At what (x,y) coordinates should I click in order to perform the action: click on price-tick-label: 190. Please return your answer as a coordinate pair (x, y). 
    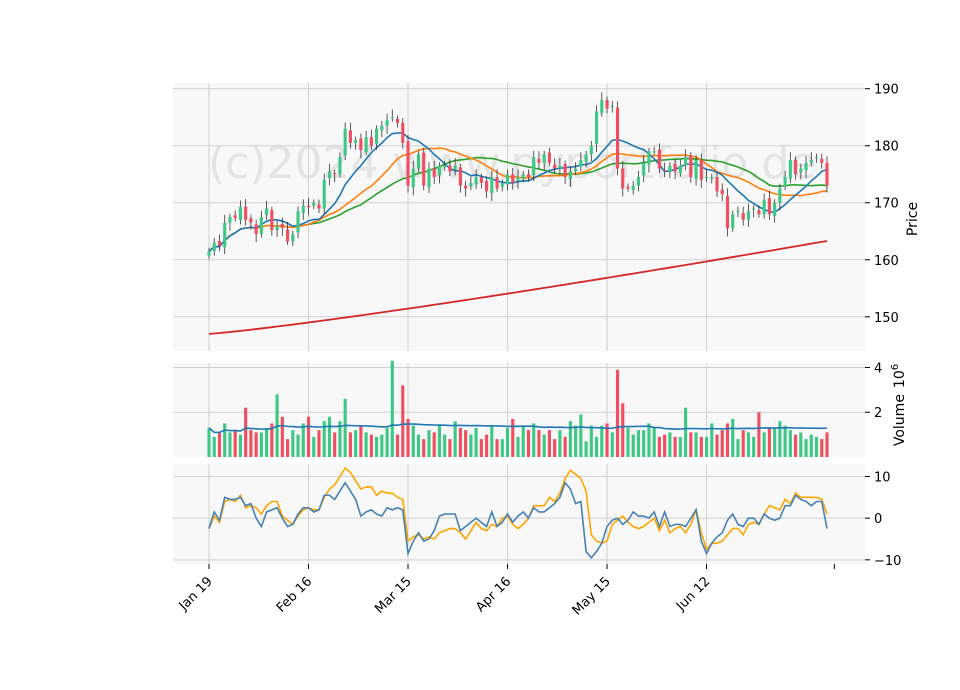
    Looking at the image, I should click on (886, 90).